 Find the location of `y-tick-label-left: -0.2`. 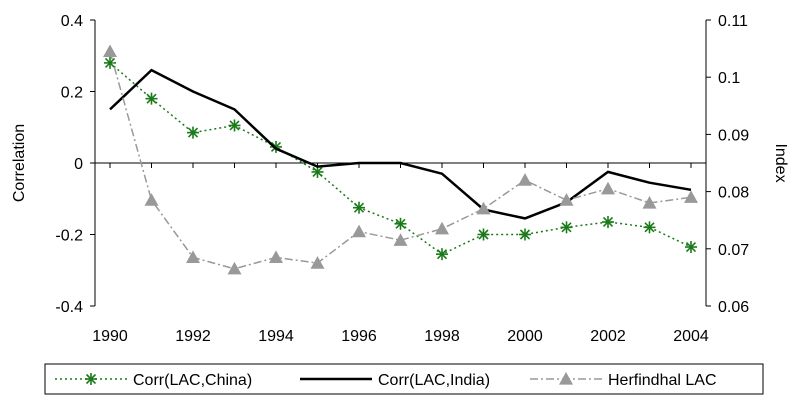

y-tick-label-left: -0.2 is located at coordinates (69, 236).